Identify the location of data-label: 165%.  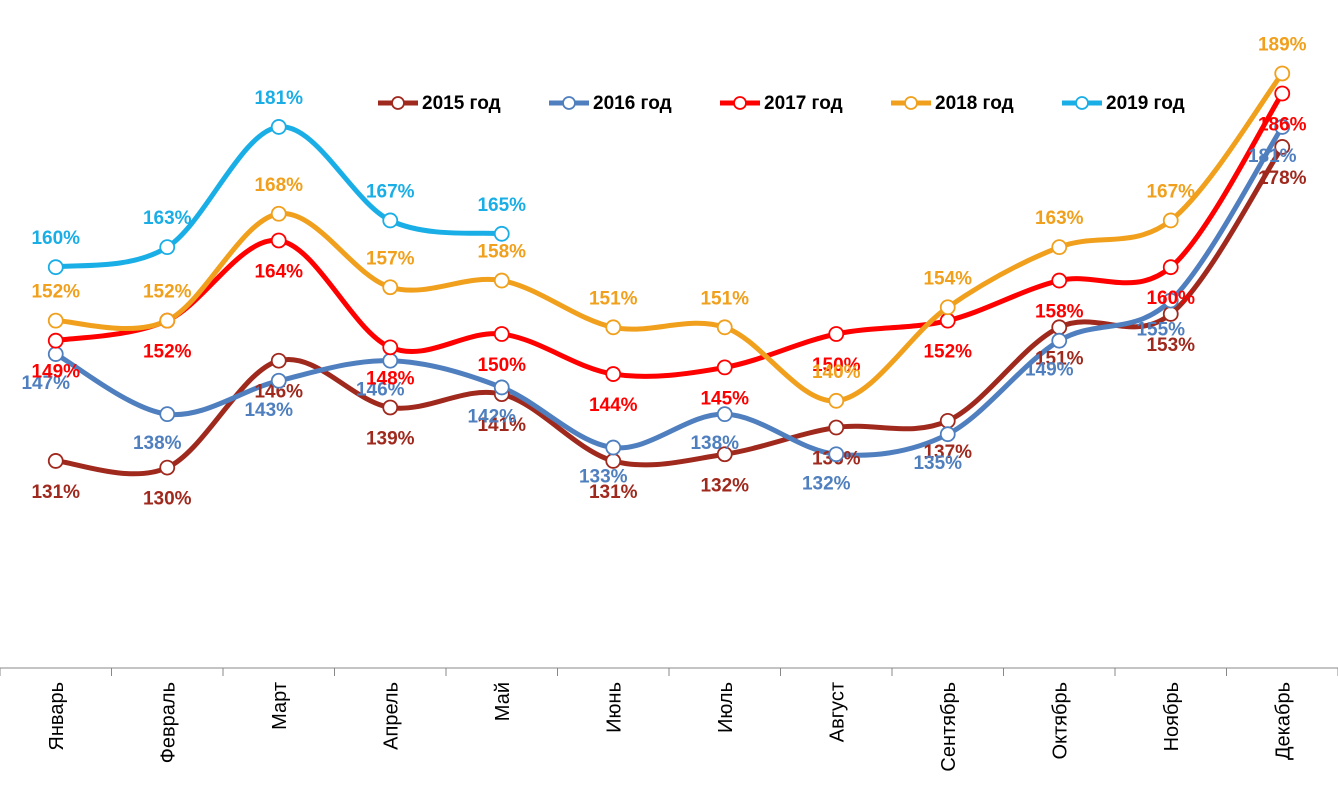
(501, 205).